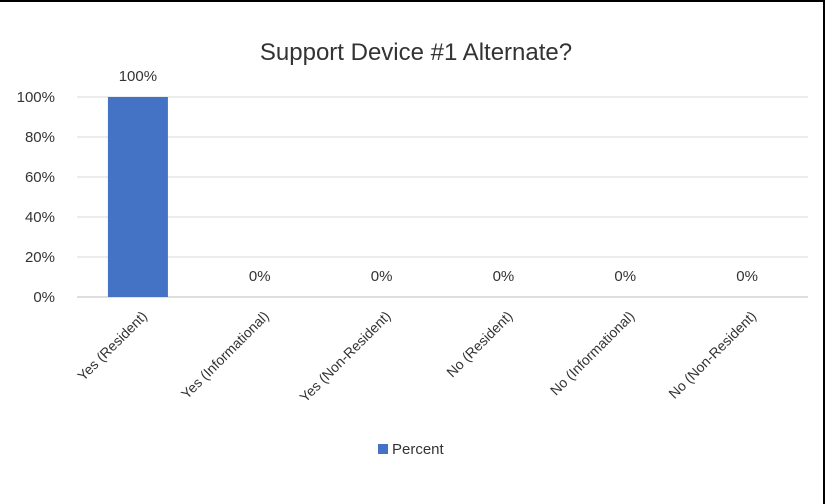 This screenshot has height=504, width=825. I want to click on category-label: Yes (Resident), so click(112, 346).